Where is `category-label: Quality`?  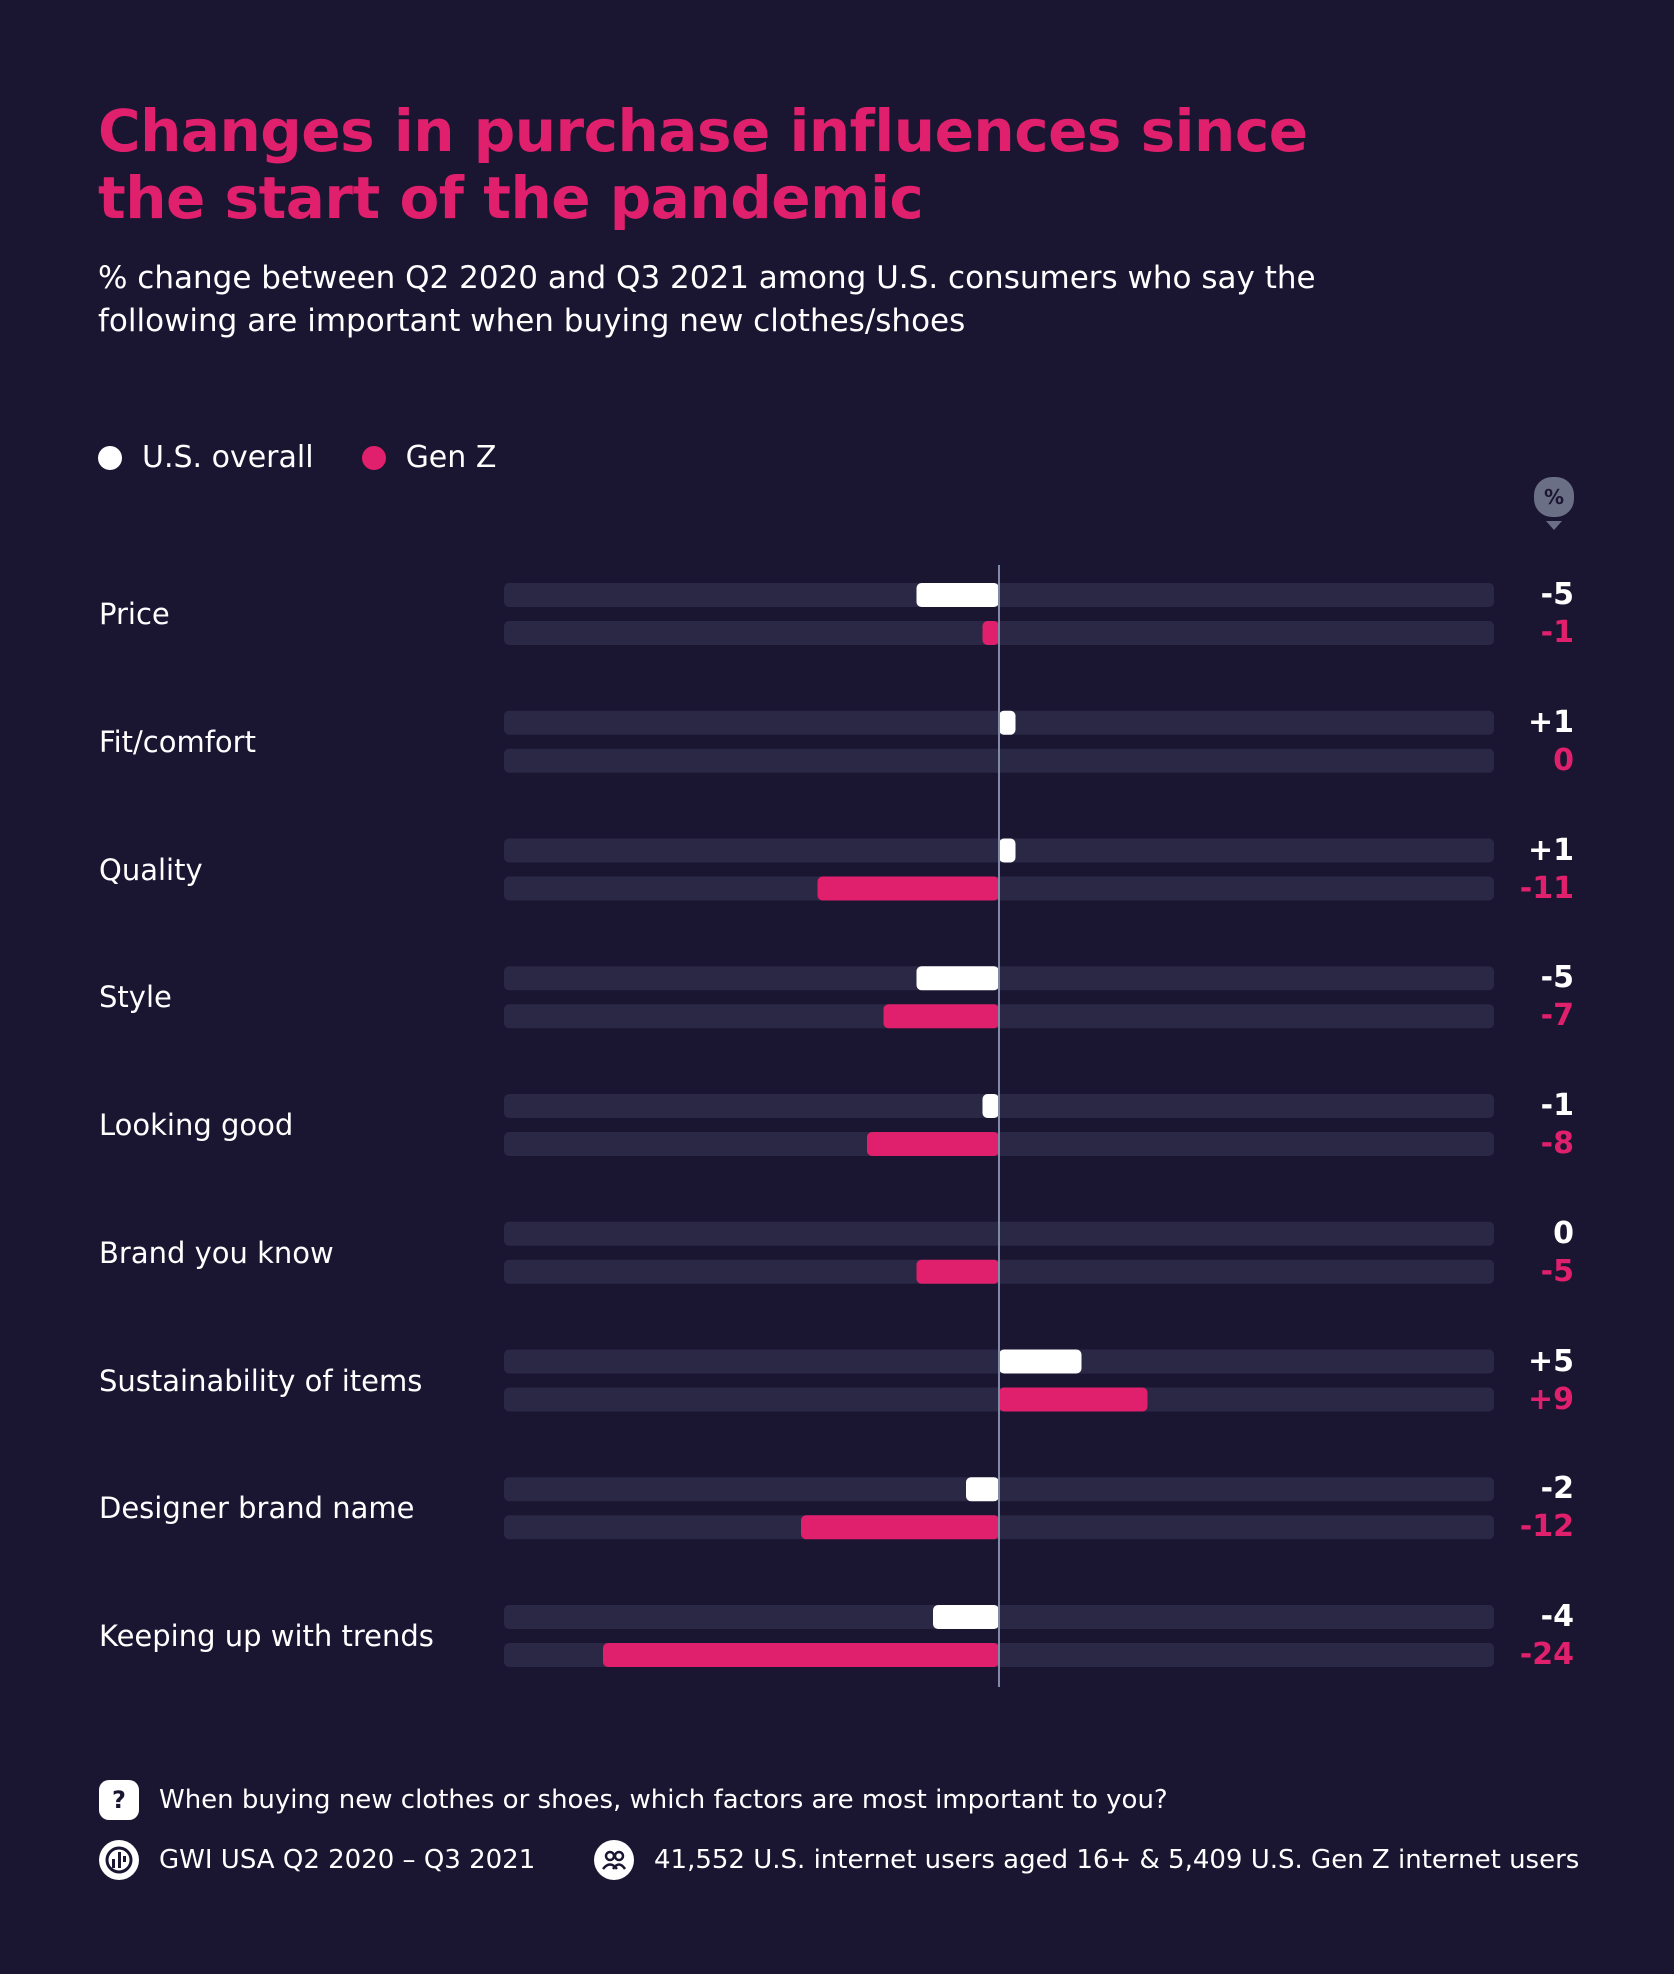 category-label: Quality is located at coordinates (151, 869).